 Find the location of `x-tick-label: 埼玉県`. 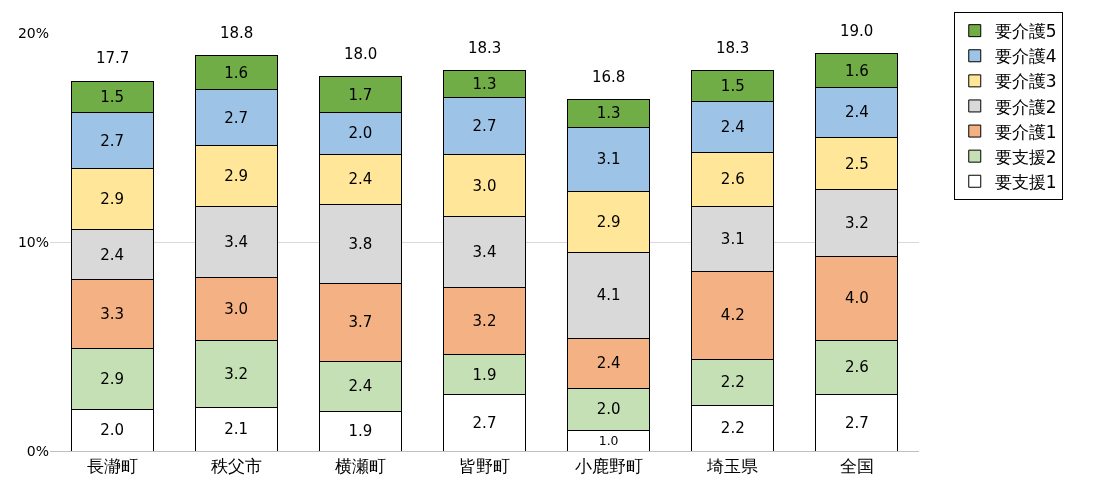

x-tick-label: 埼玉県 is located at coordinates (732, 466).